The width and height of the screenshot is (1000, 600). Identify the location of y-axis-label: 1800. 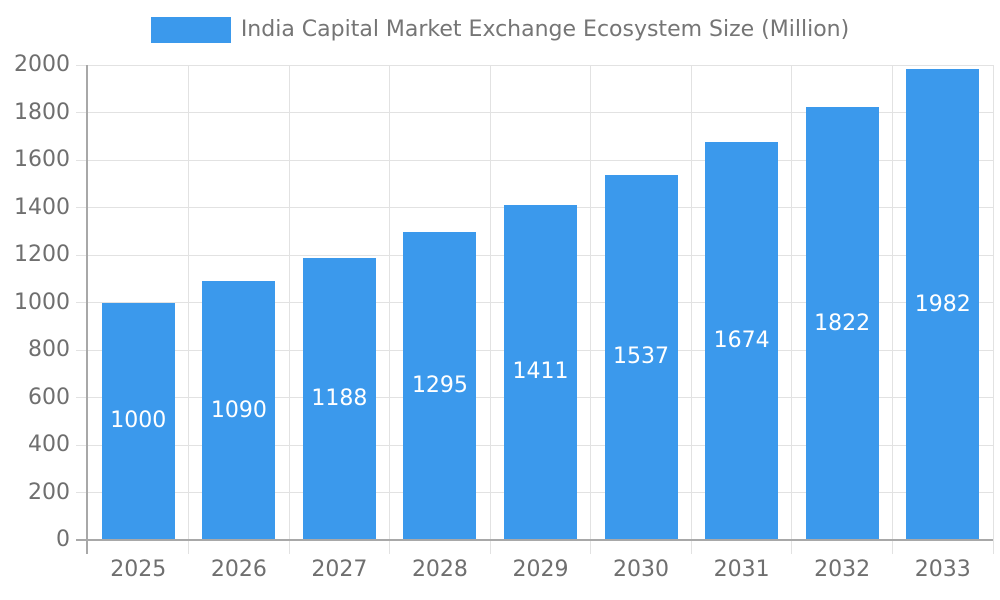
(42, 112).